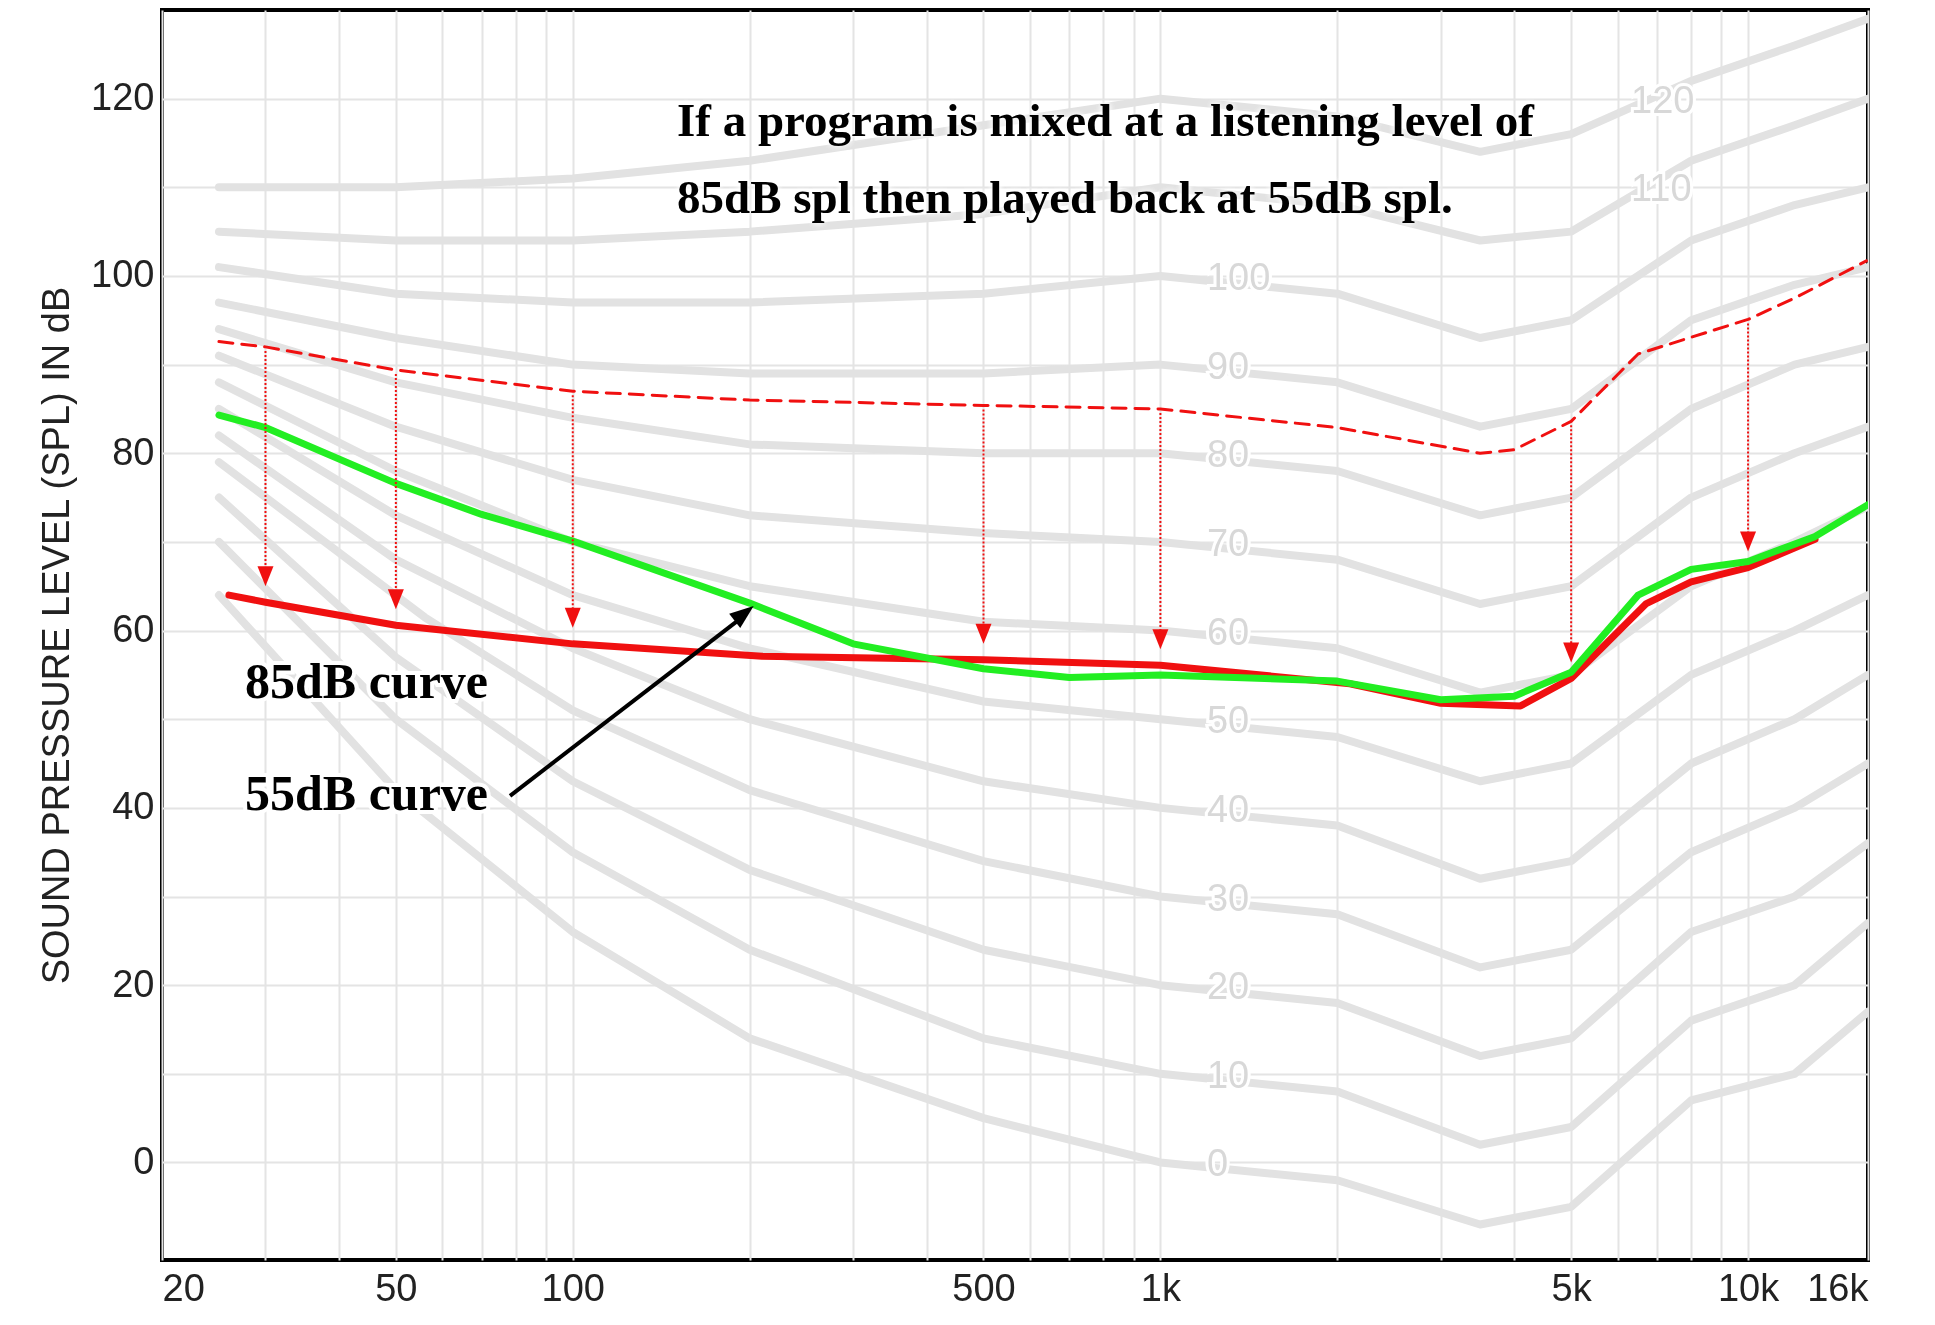  What do you see at coordinates (573, 1287) in the screenshot?
I see `x-tick-label: 100` at bounding box center [573, 1287].